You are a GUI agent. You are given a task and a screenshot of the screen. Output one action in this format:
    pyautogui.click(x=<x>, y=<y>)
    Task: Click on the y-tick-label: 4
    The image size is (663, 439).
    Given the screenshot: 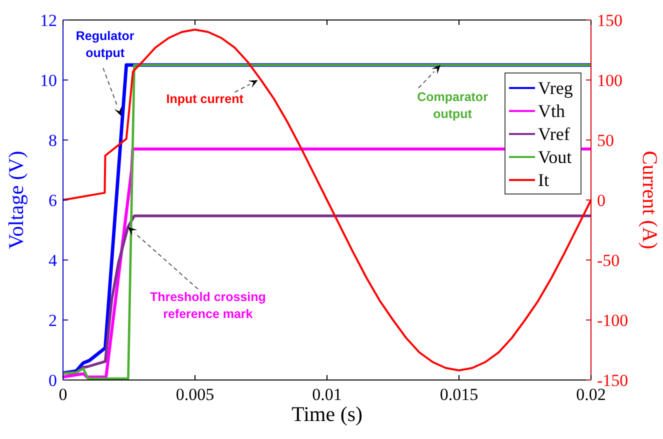 What is the action you would take?
    pyautogui.click(x=53, y=260)
    